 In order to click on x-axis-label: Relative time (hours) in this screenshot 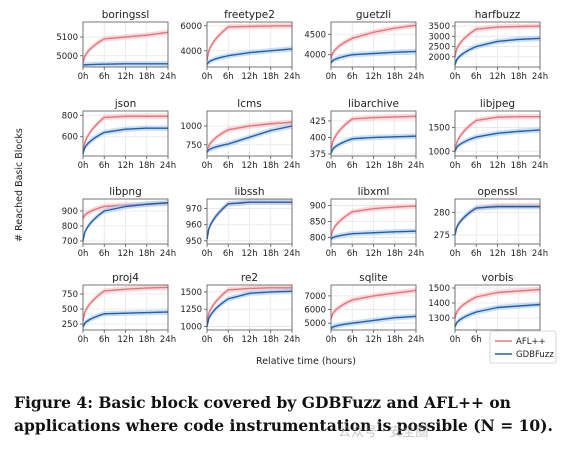, I will do `click(306, 361)`.